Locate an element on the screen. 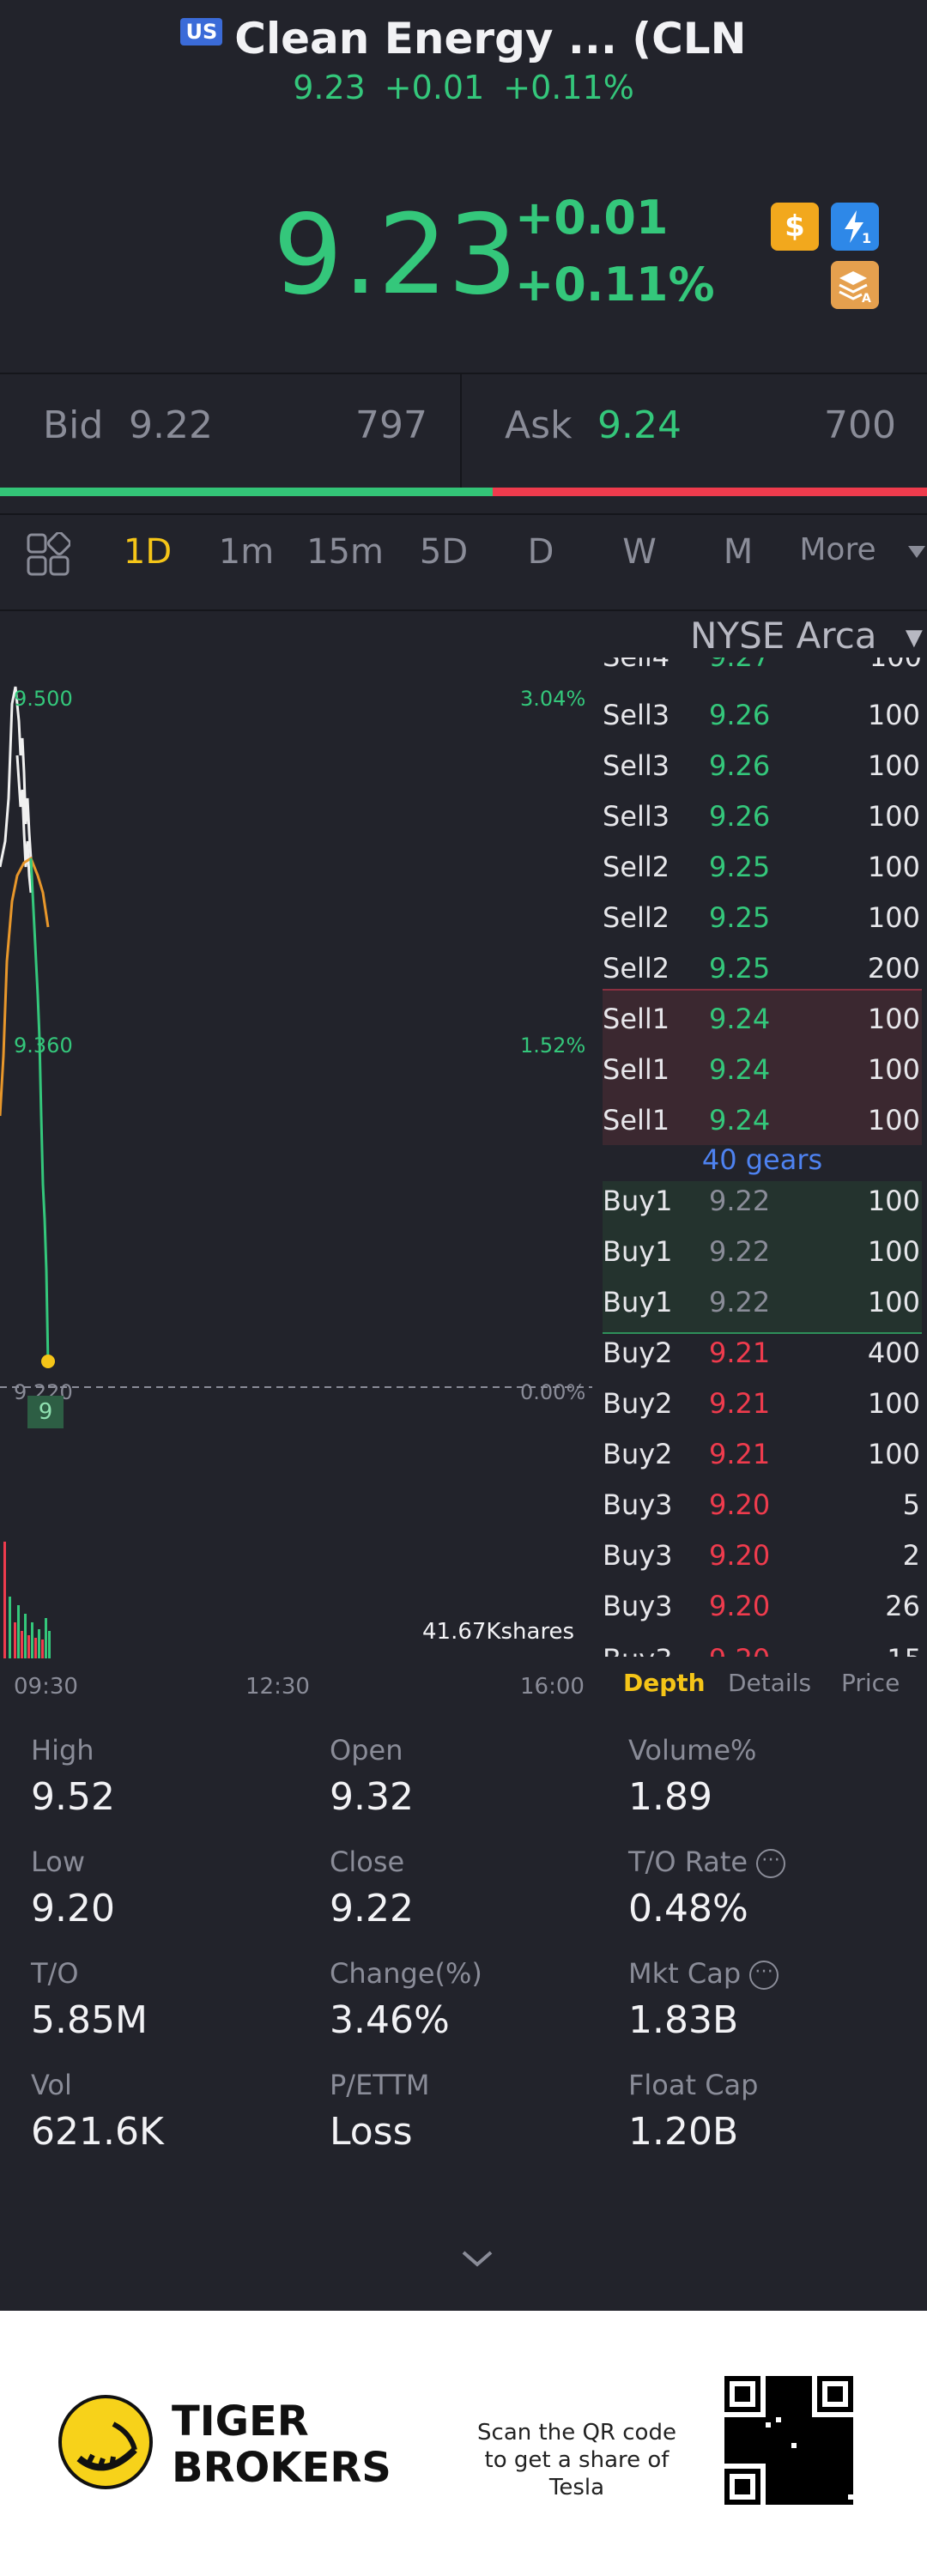 Image resolution: width=927 pixels, height=2576 pixels. tab-1d: 1D is located at coordinates (148, 552).